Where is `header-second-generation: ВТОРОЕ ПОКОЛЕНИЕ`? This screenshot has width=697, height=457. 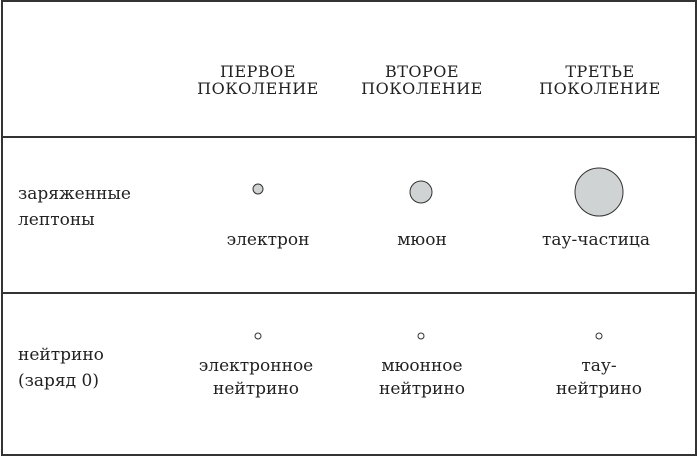
header-second-generation: ВТОРОЕ ПОКОЛЕНИЕ is located at coordinates (422, 80).